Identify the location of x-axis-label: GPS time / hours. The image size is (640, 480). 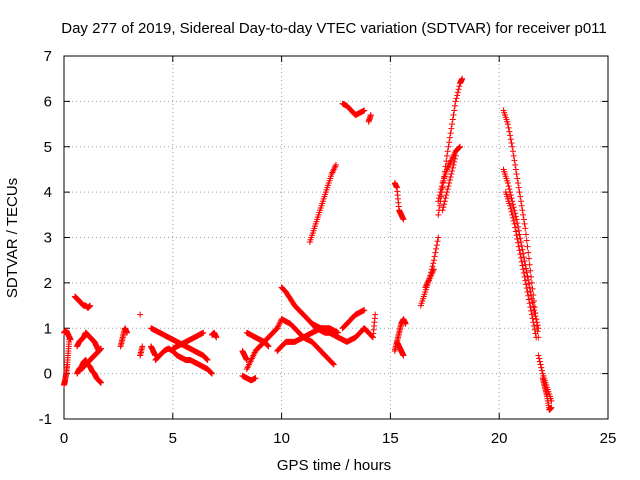
(334, 465).